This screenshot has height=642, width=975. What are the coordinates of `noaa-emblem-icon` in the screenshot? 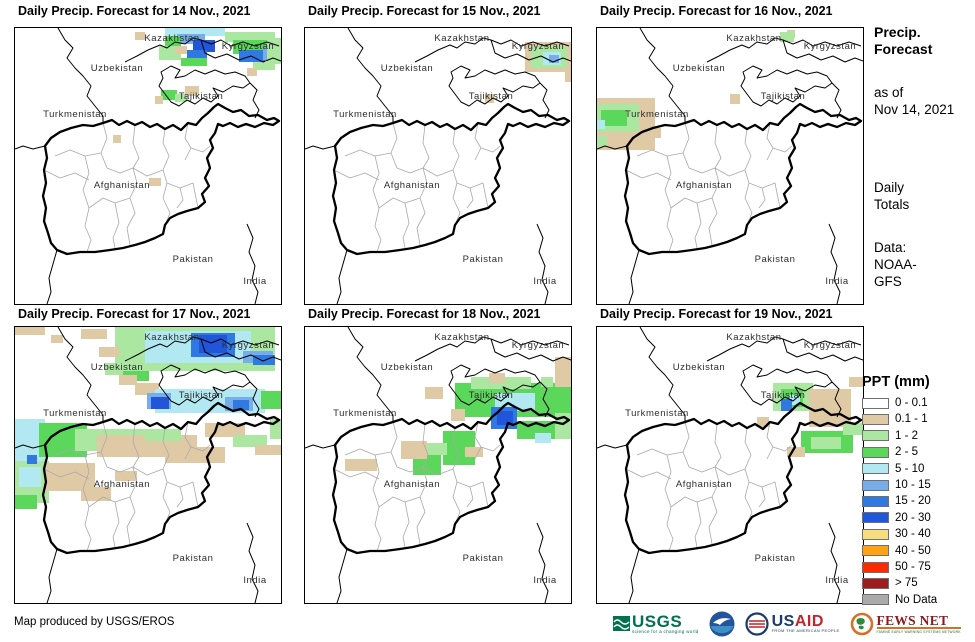 It's located at (722, 624).